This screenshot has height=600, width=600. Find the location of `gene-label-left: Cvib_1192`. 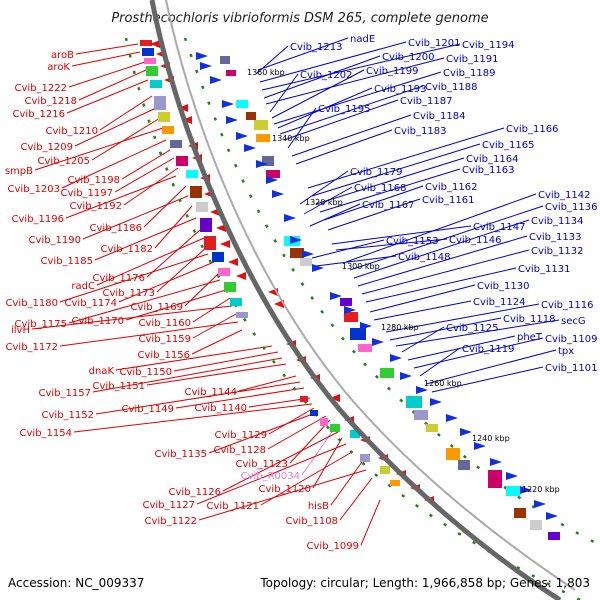

gene-label-left: Cvib_1192 is located at coordinates (96, 206).